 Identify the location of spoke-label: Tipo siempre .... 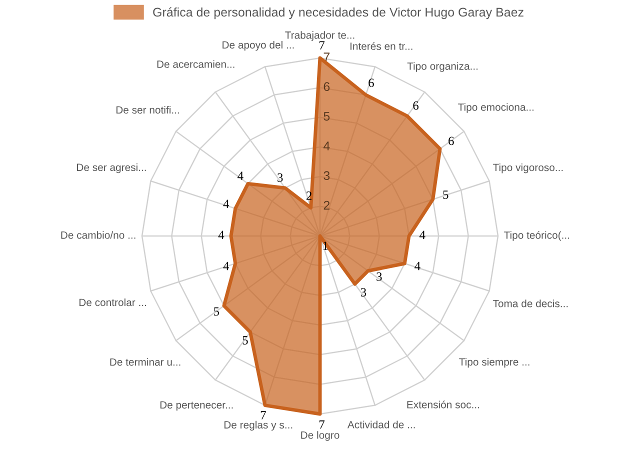
(494, 363).